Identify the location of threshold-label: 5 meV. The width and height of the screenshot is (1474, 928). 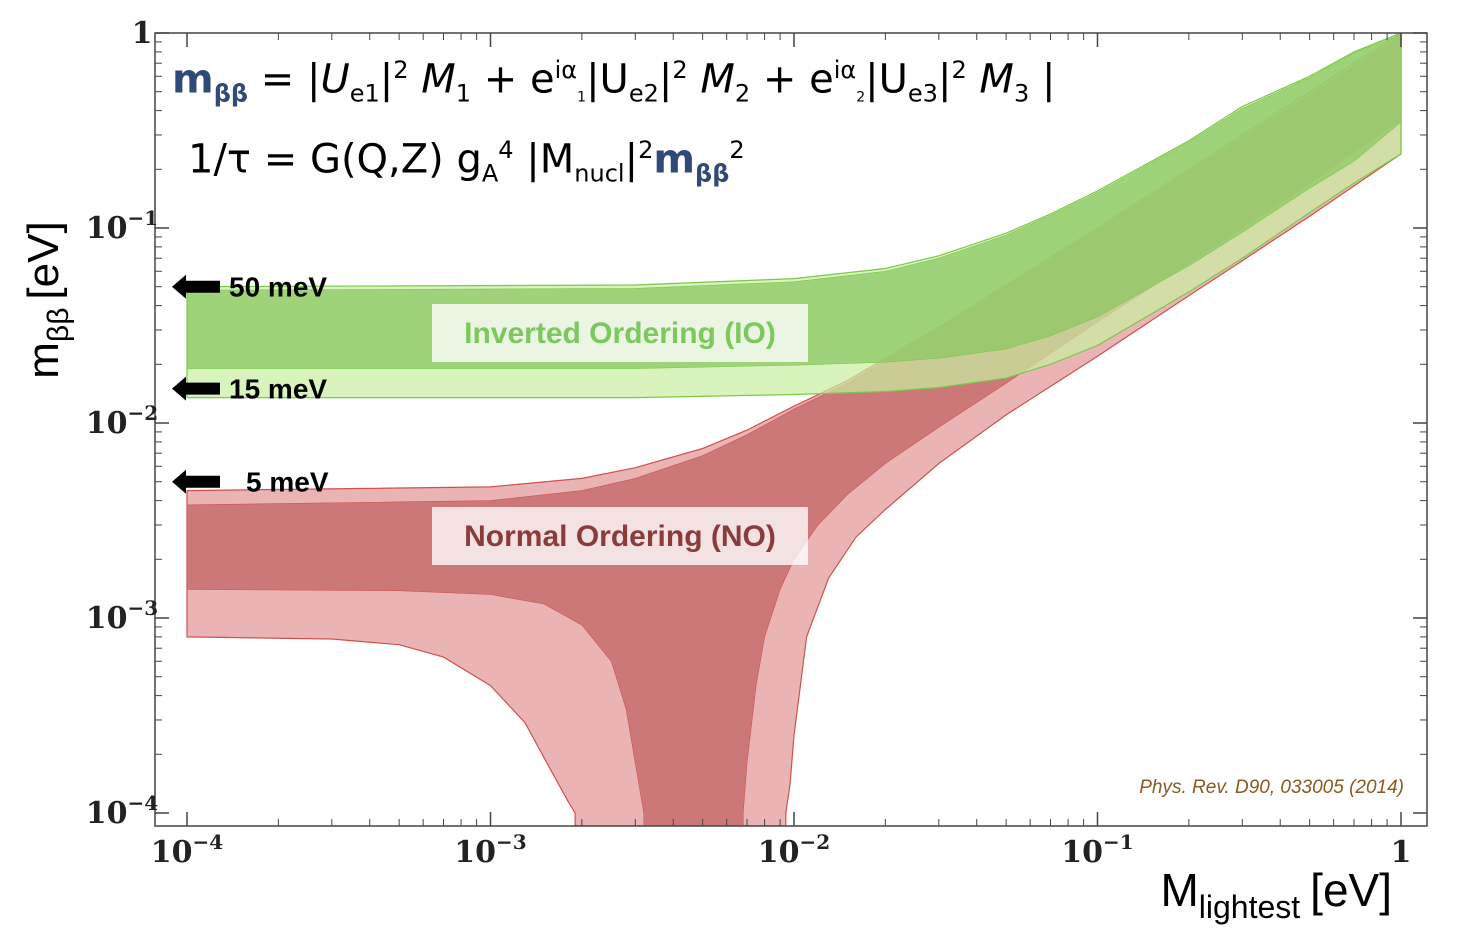
(287, 482).